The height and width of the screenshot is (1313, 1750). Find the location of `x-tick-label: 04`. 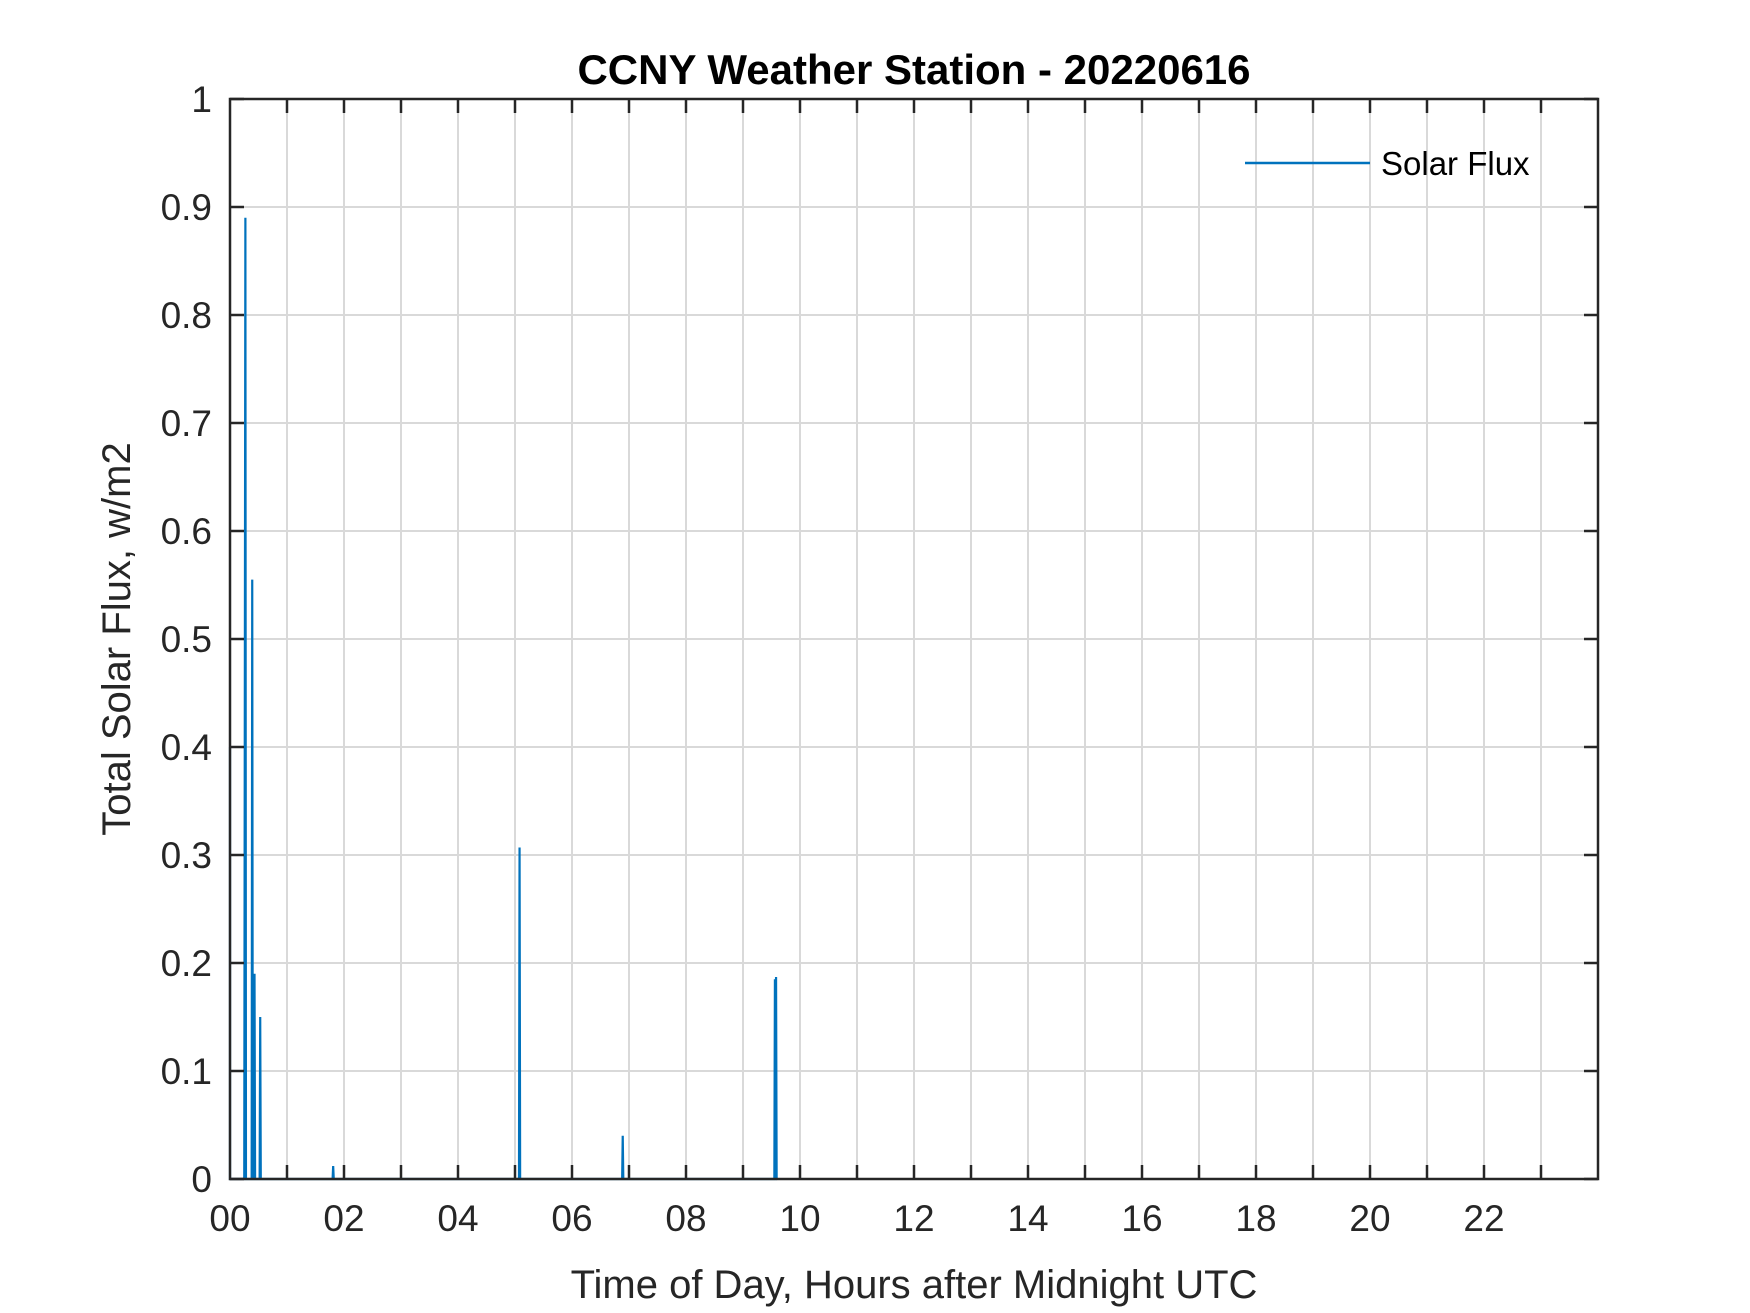

x-tick-label: 04 is located at coordinates (457, 1218).